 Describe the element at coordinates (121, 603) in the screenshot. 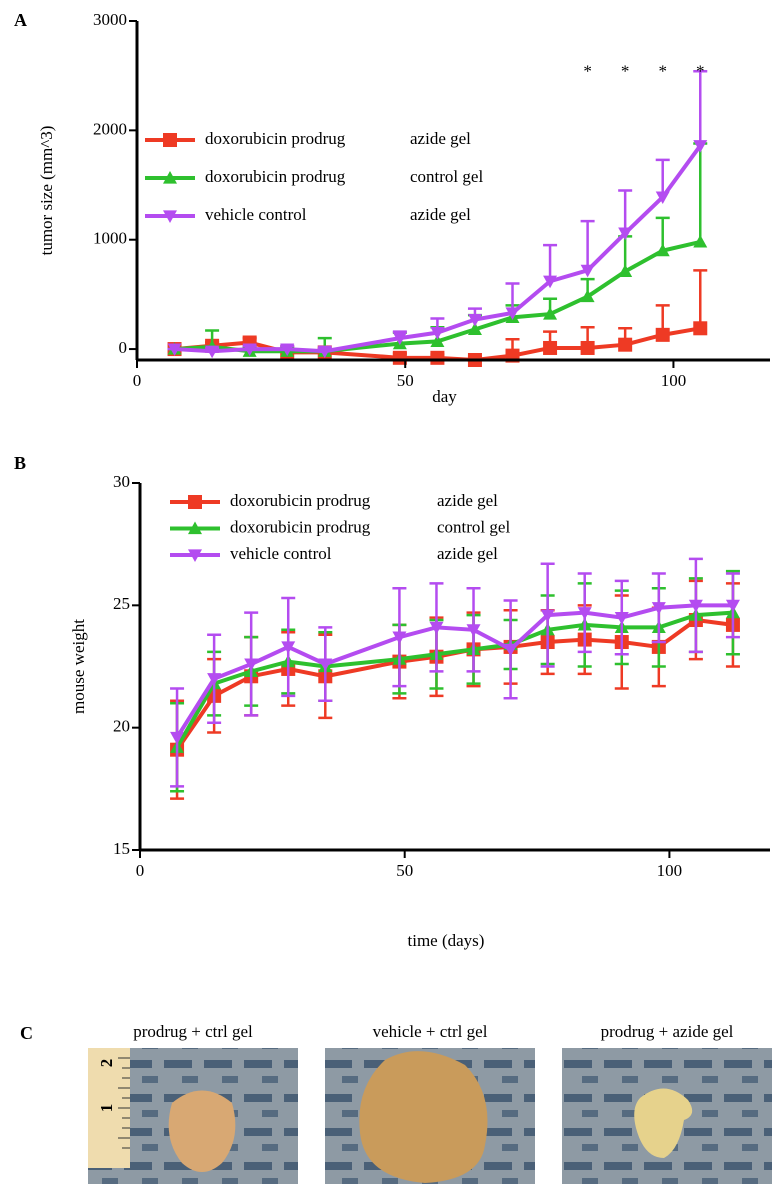

I see `y-tick-label: 25` at that location.